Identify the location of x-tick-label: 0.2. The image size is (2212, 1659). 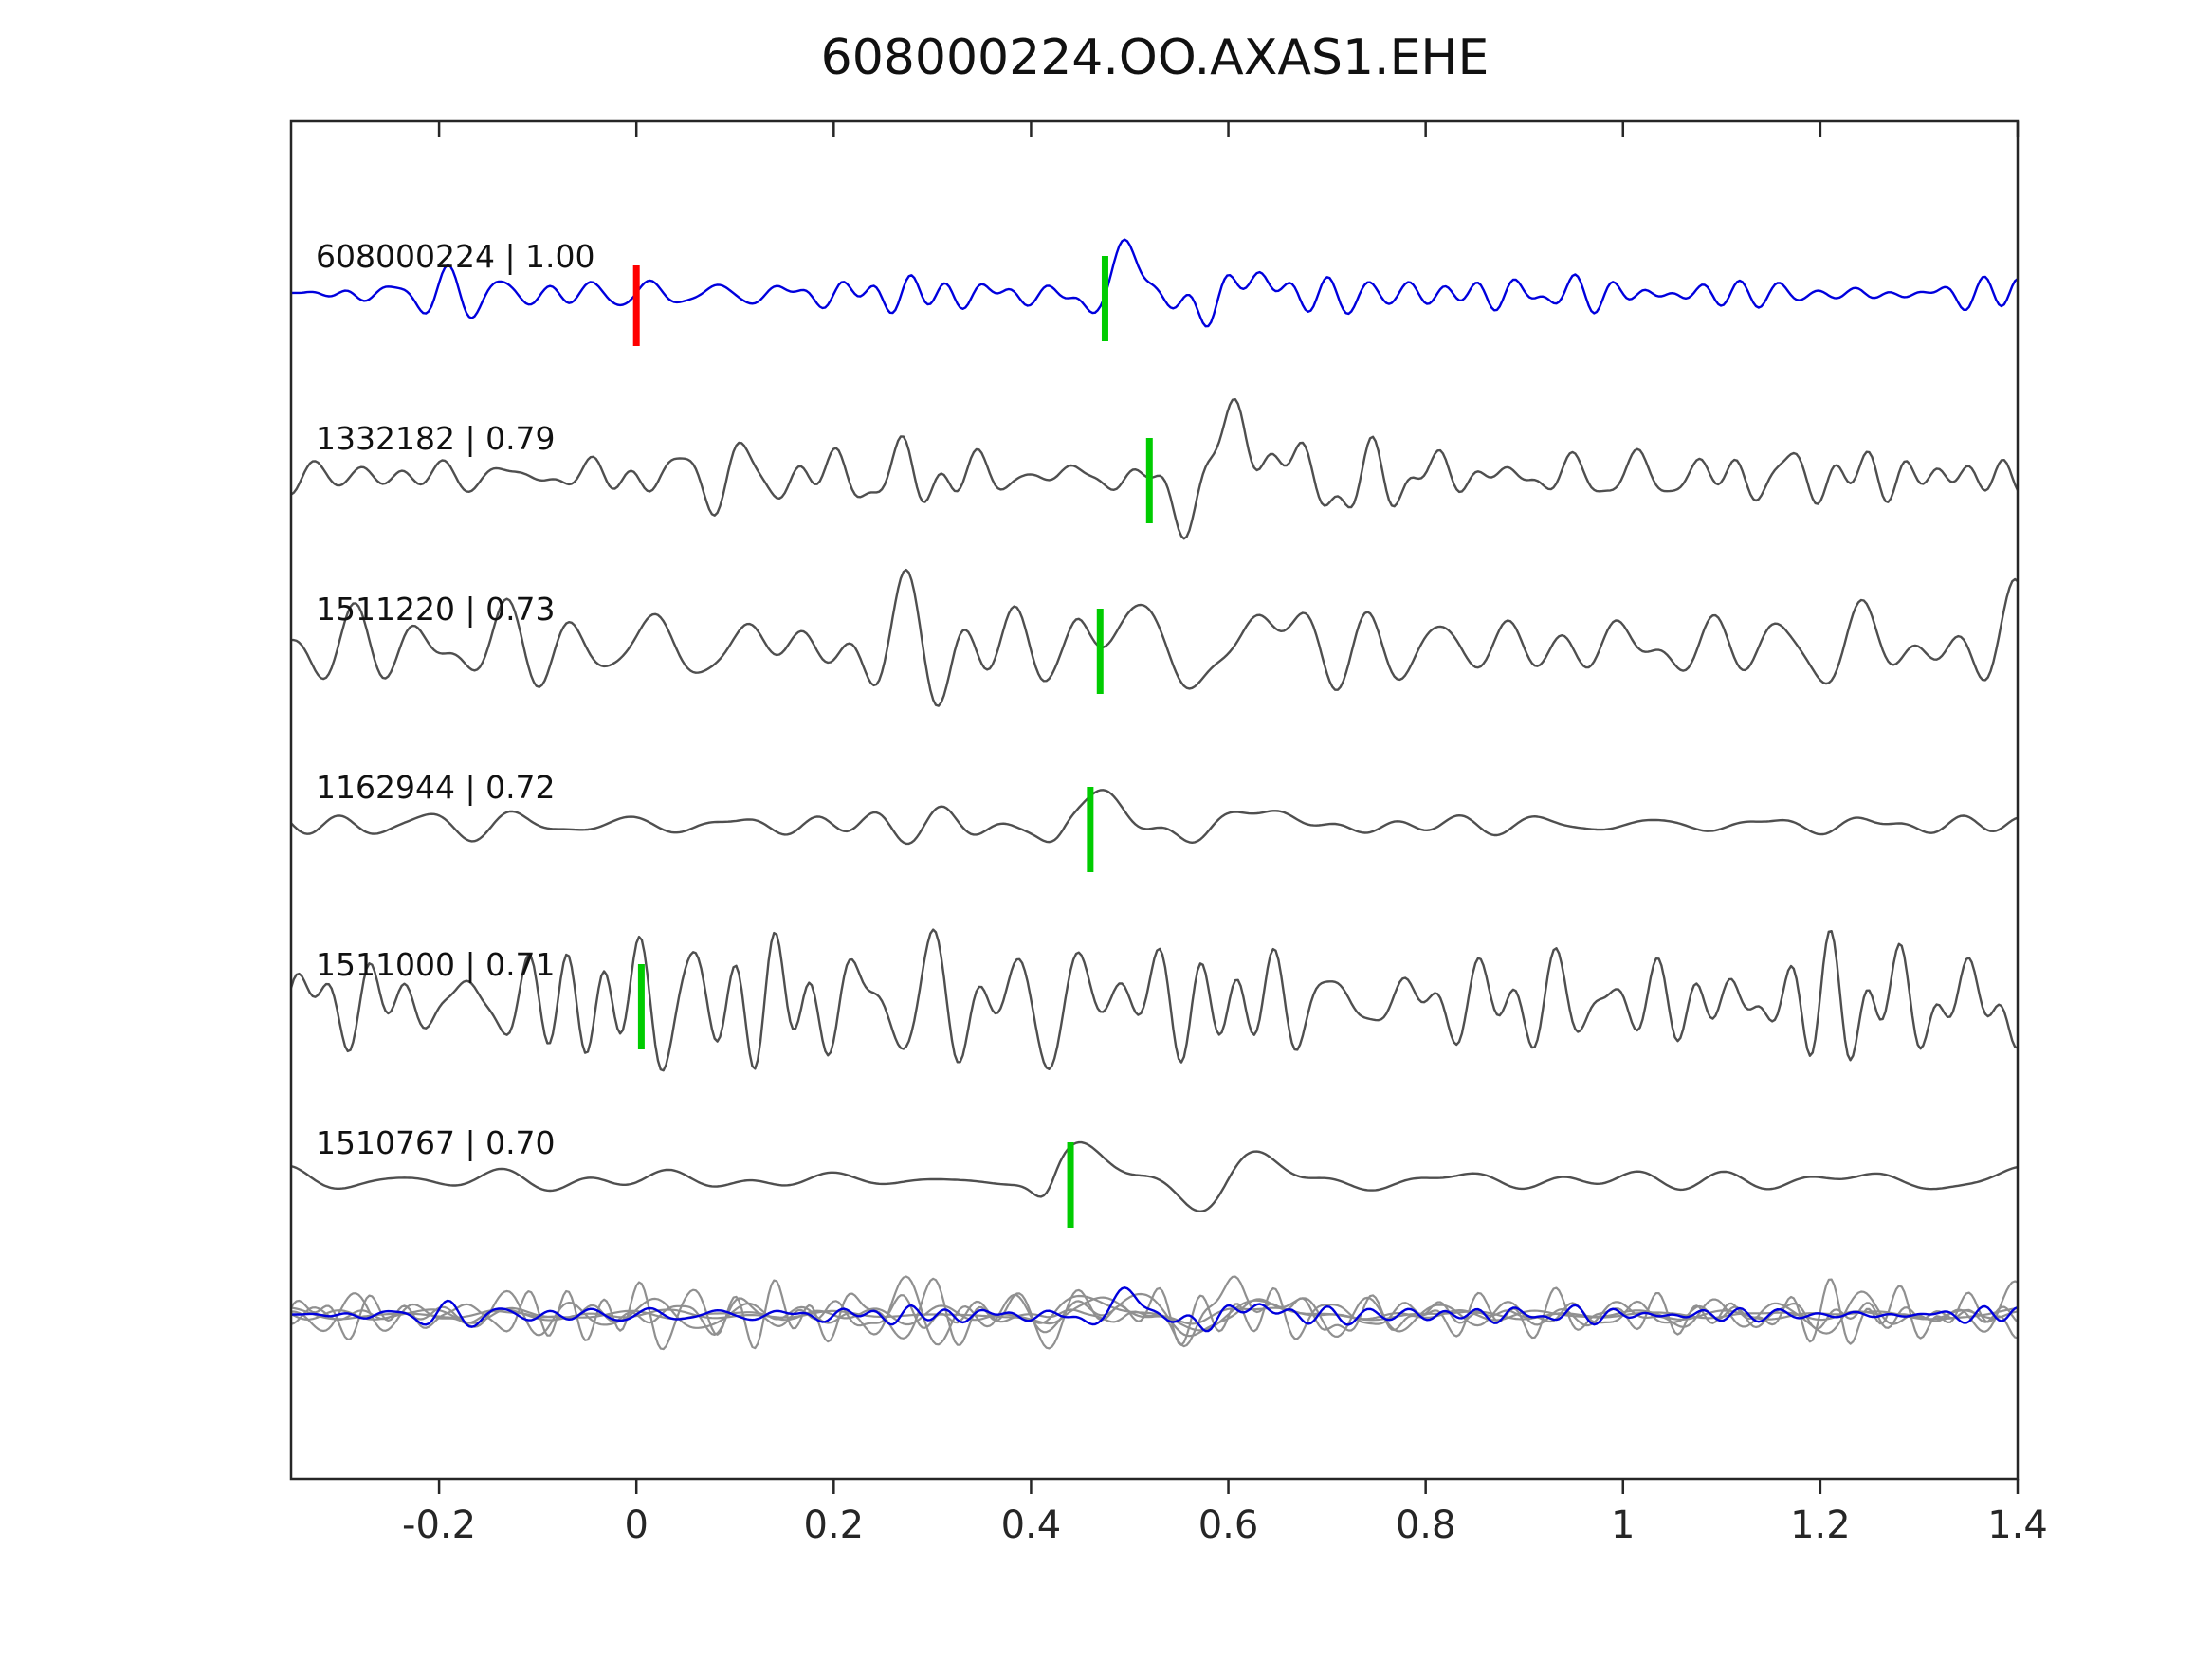
(834, 1525).